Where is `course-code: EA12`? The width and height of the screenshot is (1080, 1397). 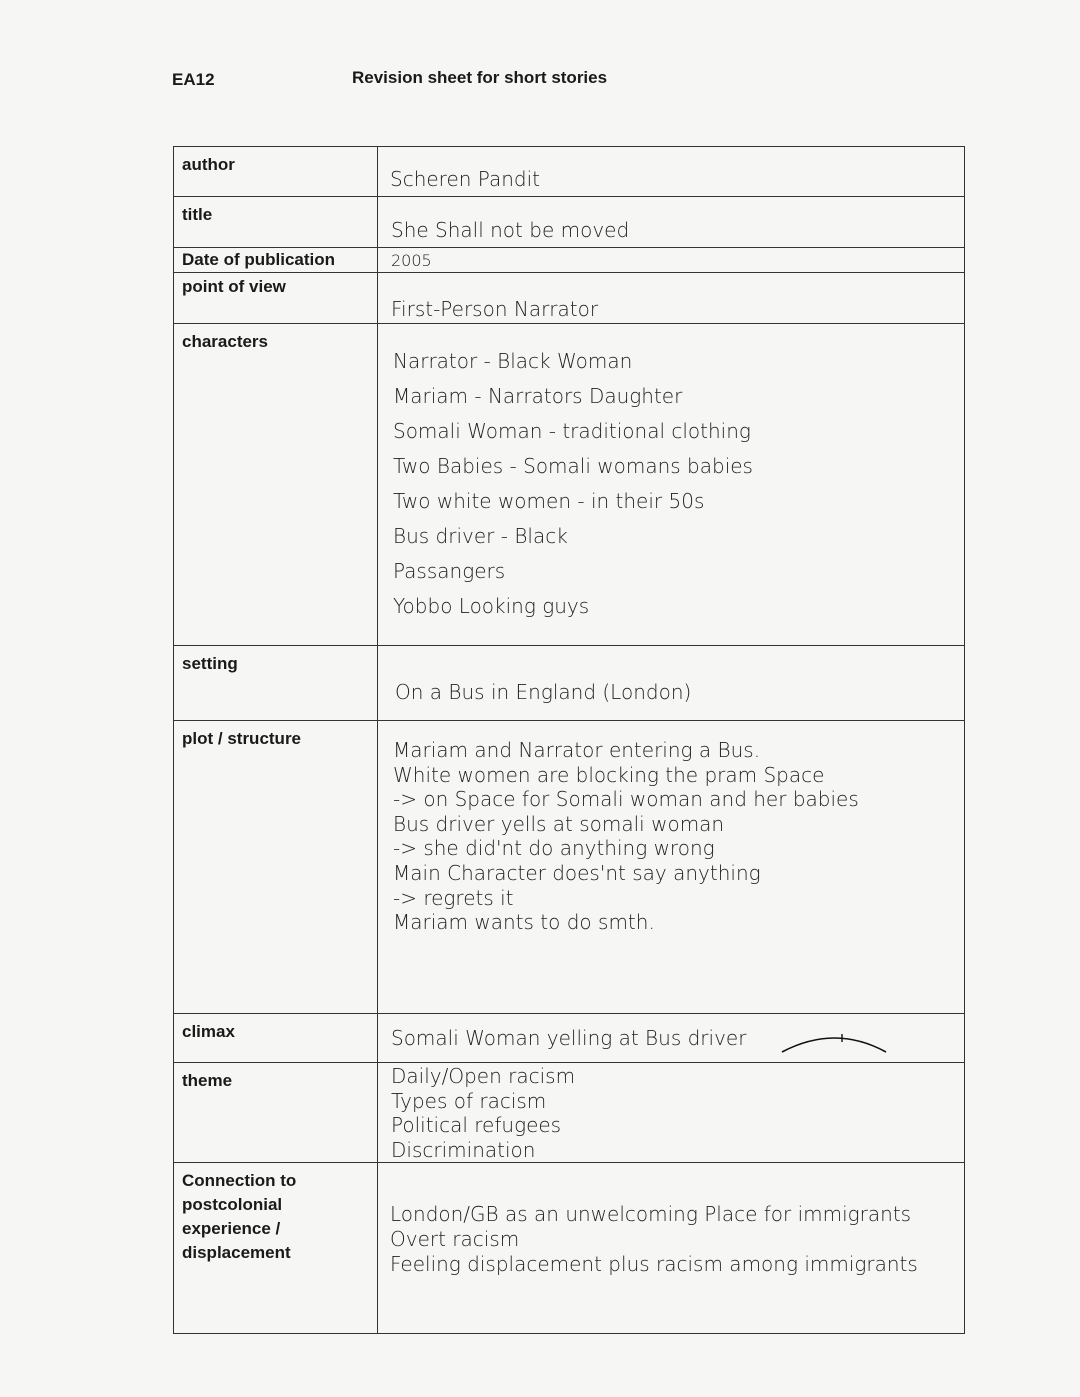 course-code: EA12 is located at coordinates (193, 79).